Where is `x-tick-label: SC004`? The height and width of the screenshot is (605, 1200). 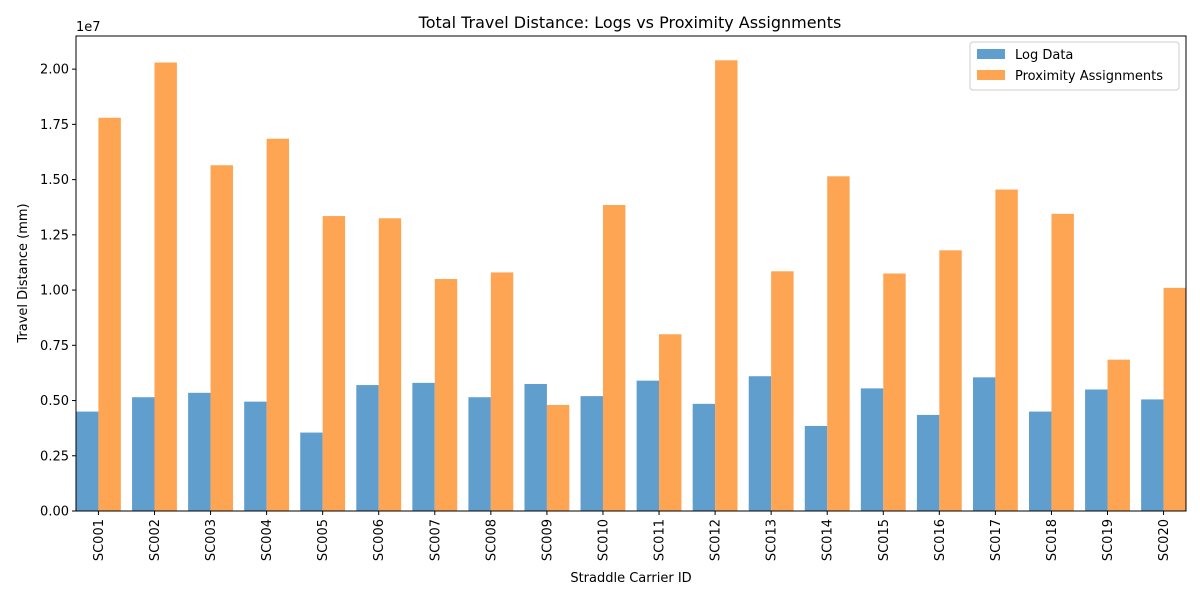
x-tick-label: SC004 is located at coordinates (267, 540).